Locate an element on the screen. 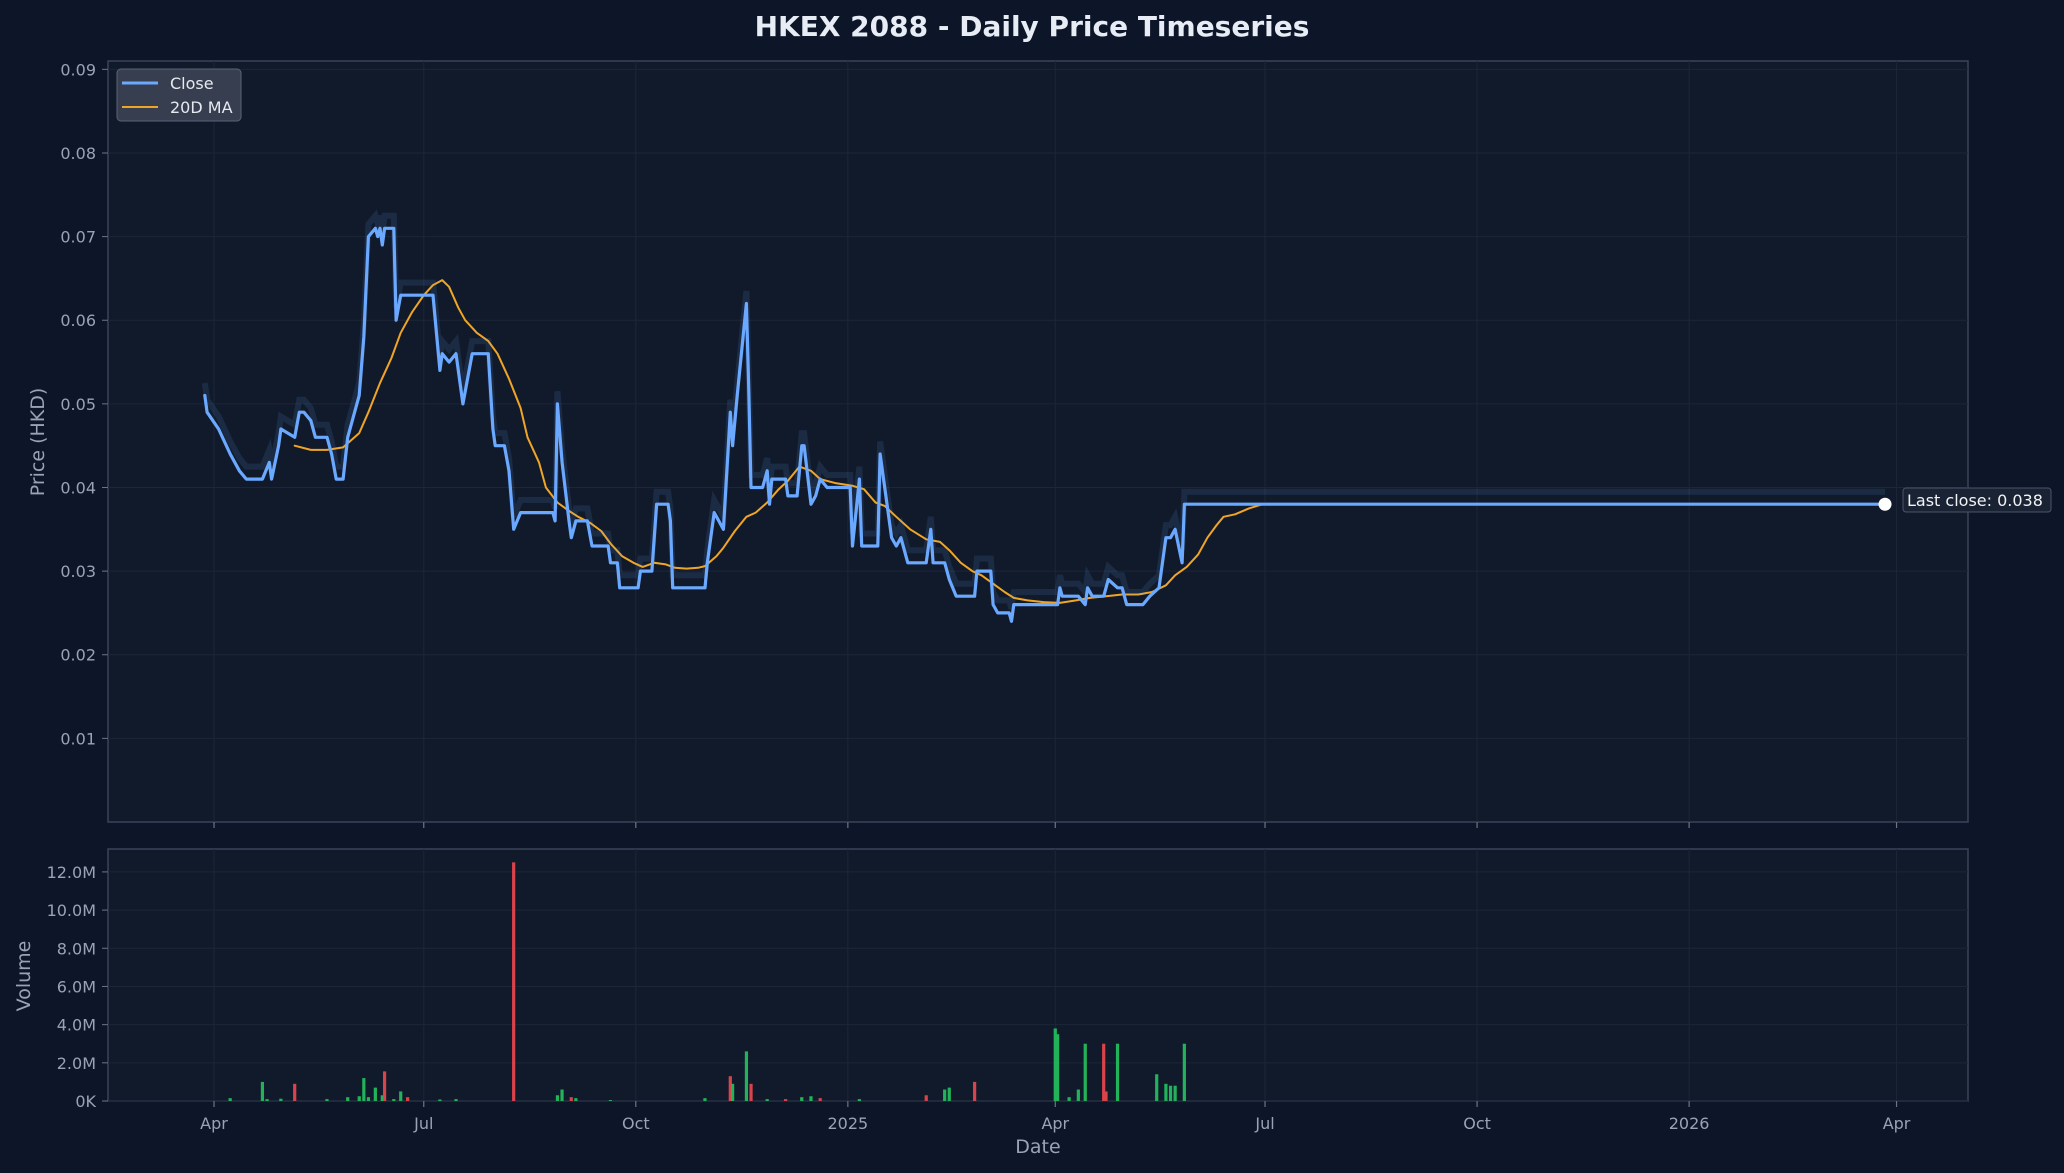 Image resolution: width=2064 pixels, height=1173 pixels. price-y-tick-label: 0.04 is located at coordinates (78, 487).